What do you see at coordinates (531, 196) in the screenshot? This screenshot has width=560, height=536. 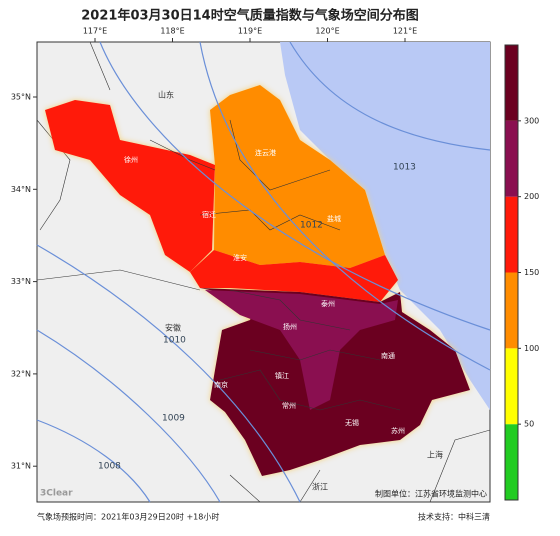 I see `colorbar-tick-label: 200` at bounding box center [531, 196].